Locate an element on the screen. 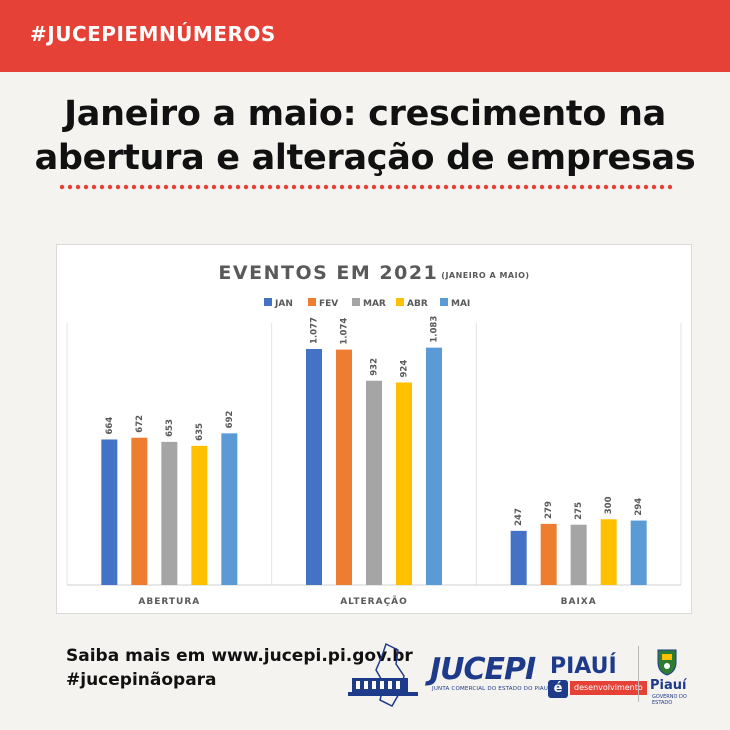  chart-legend: JAN FEV MAR ABR MAI is located at coordinates (367, 303).